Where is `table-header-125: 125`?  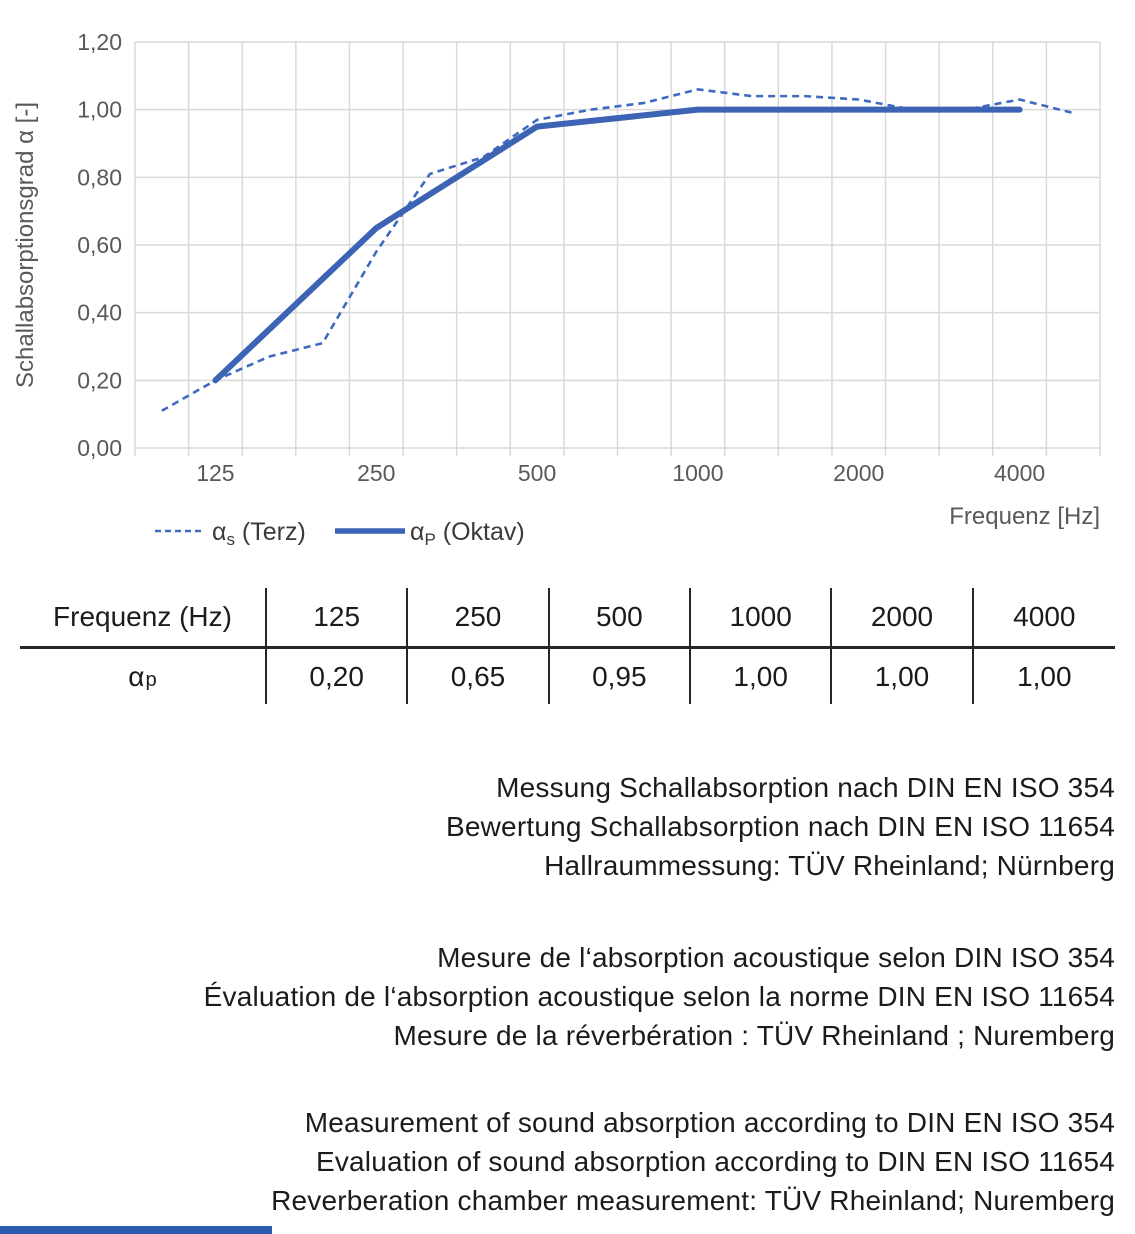 table-header-125: 125 is located at coordinates (338, 618).